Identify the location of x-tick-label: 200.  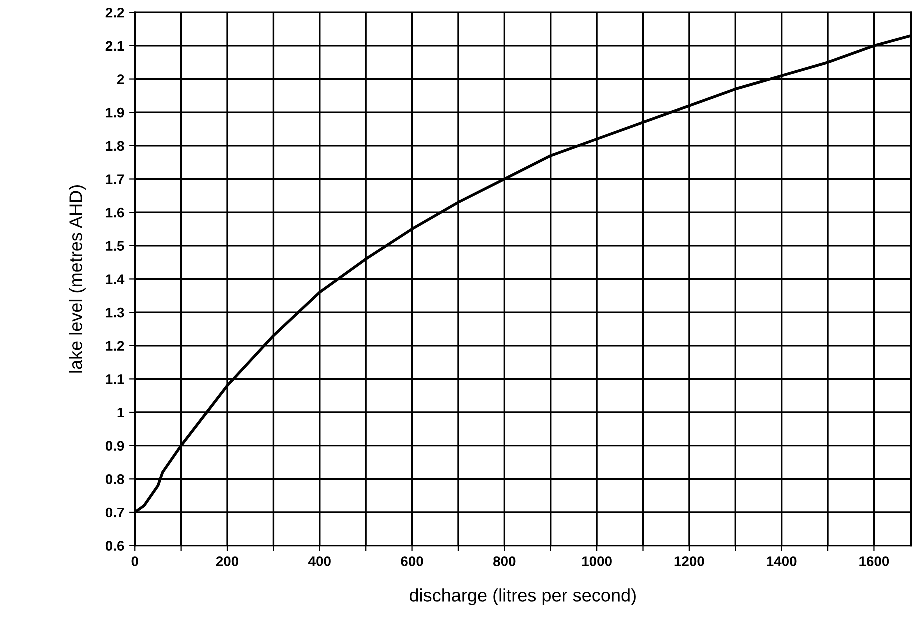
(227, 561).